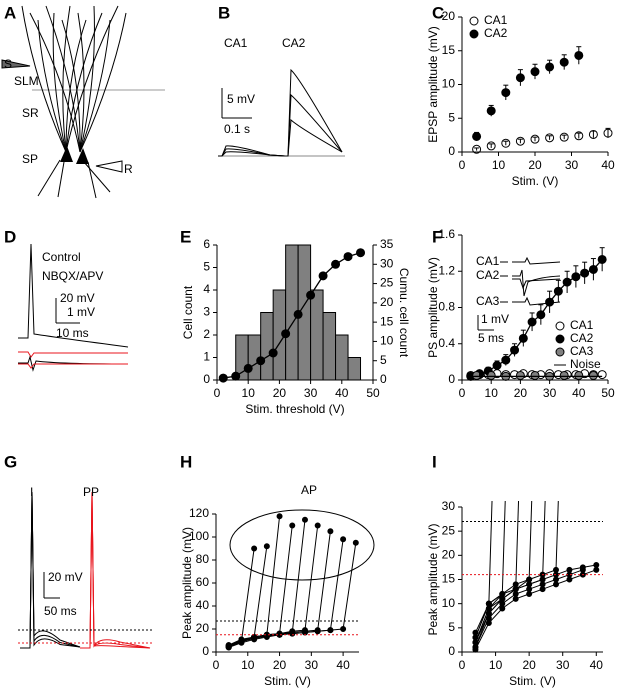 This screenshot has width=617, height=697. I want to click on panel-label: G, so click(10, 461).